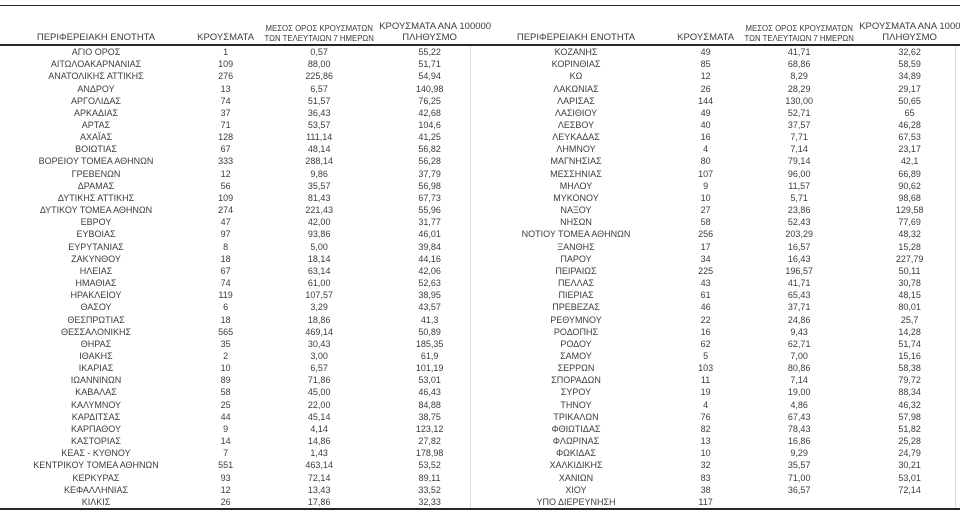 This screenshot has width=960, height=524. What do you see at coordinates (319, 319) in the screenshot?
I see `avg7-cell: 18,86` at bounding box center [319, 319].